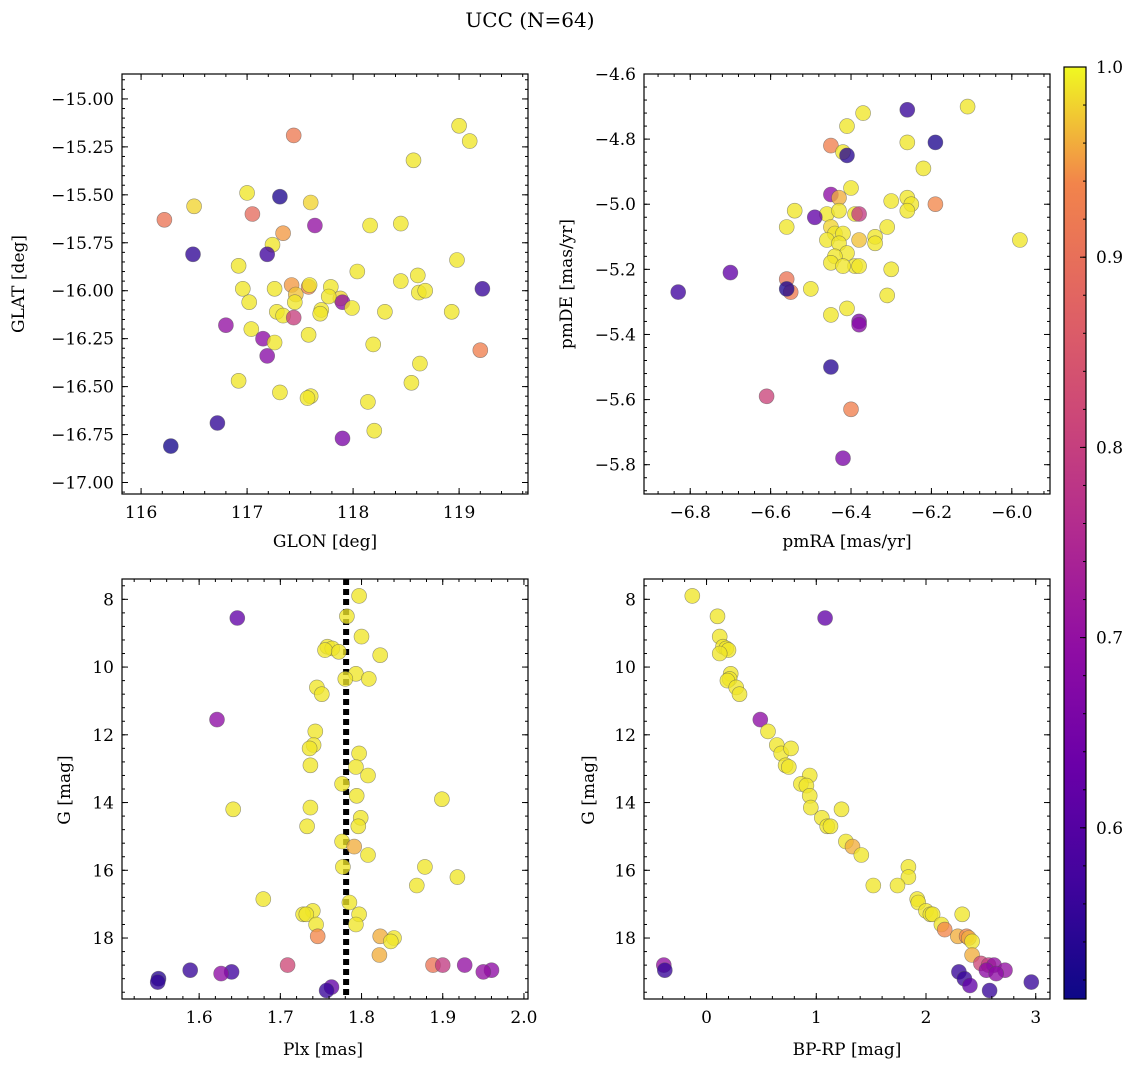 This screenshot has width=1136, height=1067. I want to click on colorbar-tick-label: 0.8, so click(1109, 448).